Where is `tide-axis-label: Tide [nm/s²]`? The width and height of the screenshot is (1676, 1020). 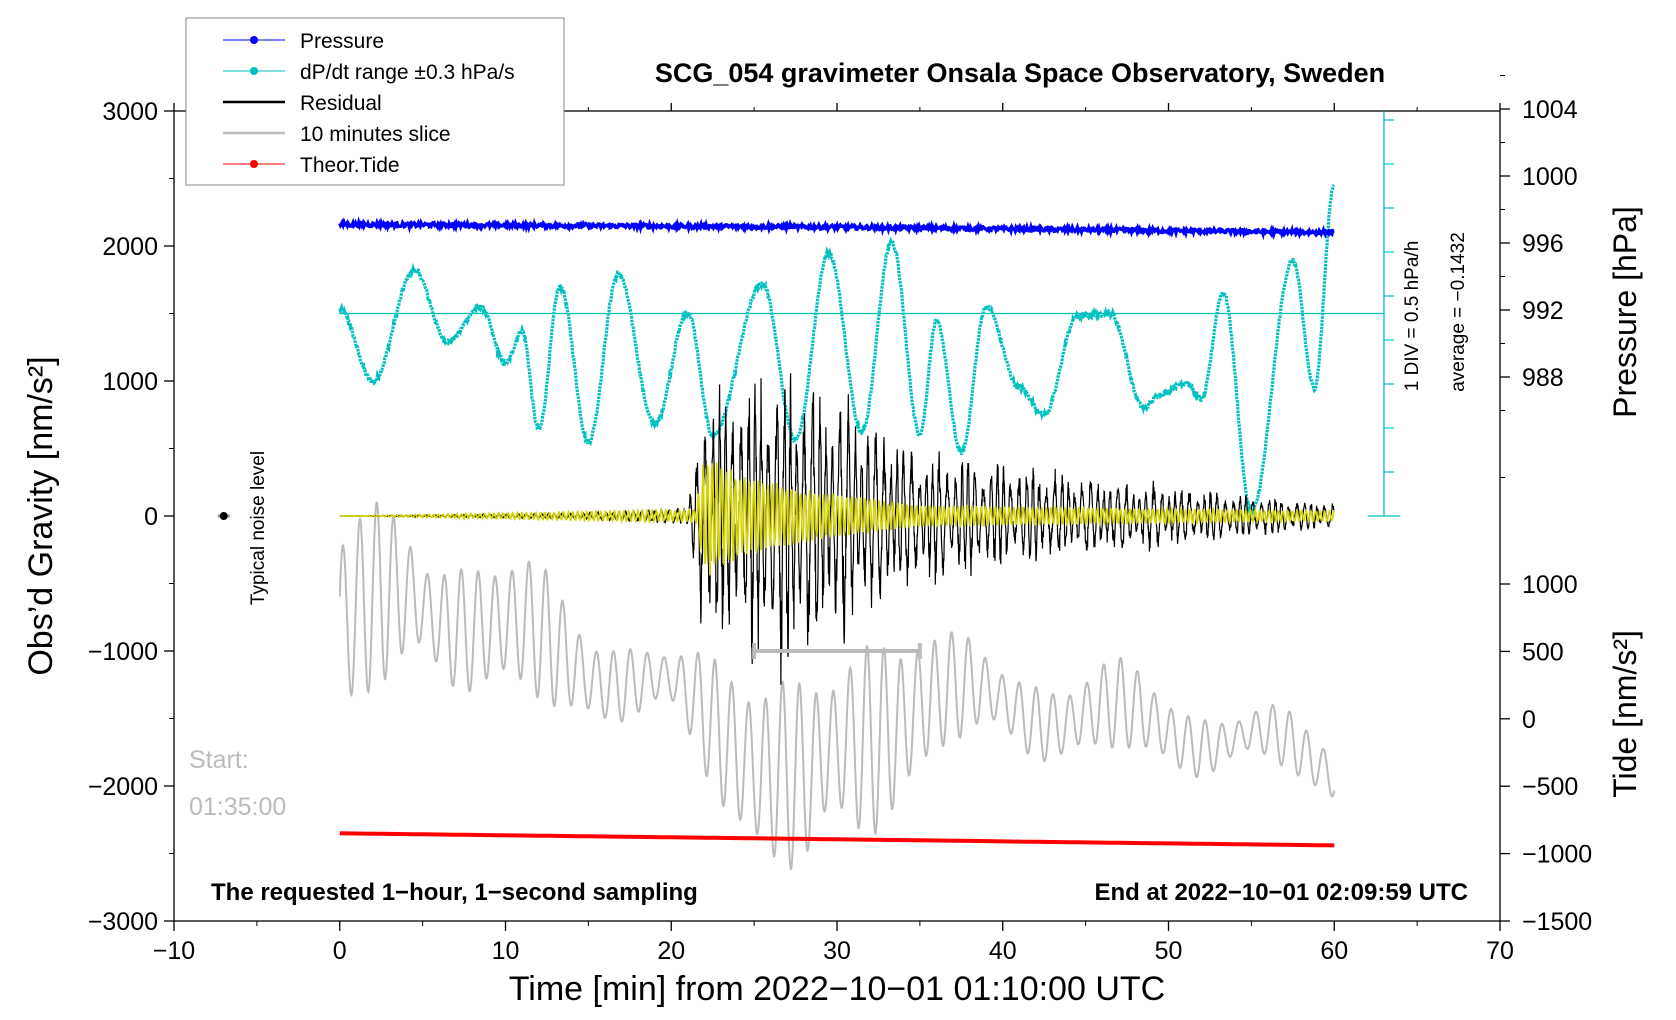 tide-axis-label: Tide [nm/s²] is located at coordinates (1625, 714).